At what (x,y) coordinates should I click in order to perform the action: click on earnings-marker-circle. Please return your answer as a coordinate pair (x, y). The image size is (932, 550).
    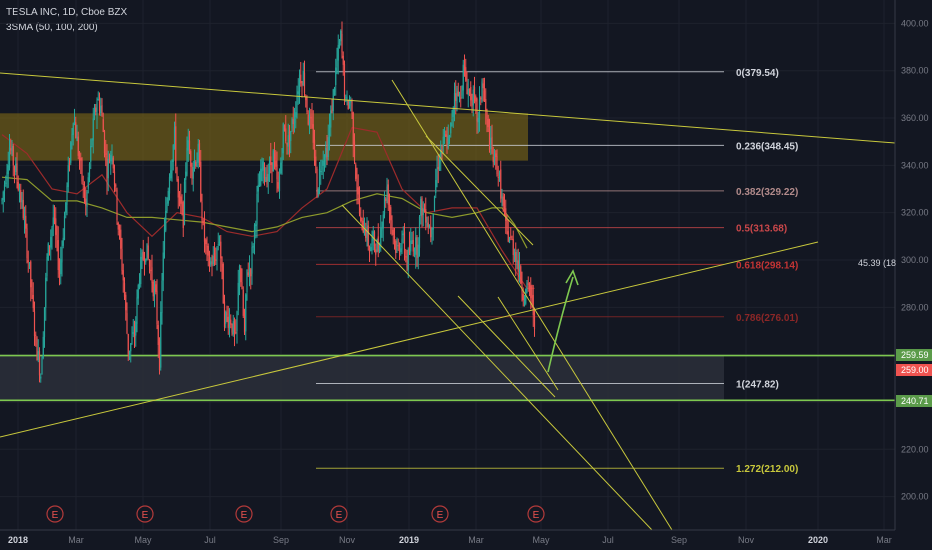
    Looking at the image, I should click on (244, 514).